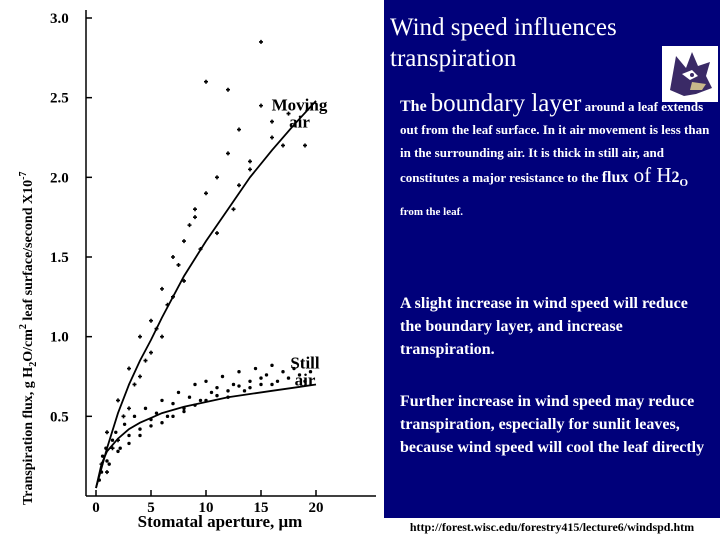  I want to click on x-tick-label: 5, so click(151, 508).